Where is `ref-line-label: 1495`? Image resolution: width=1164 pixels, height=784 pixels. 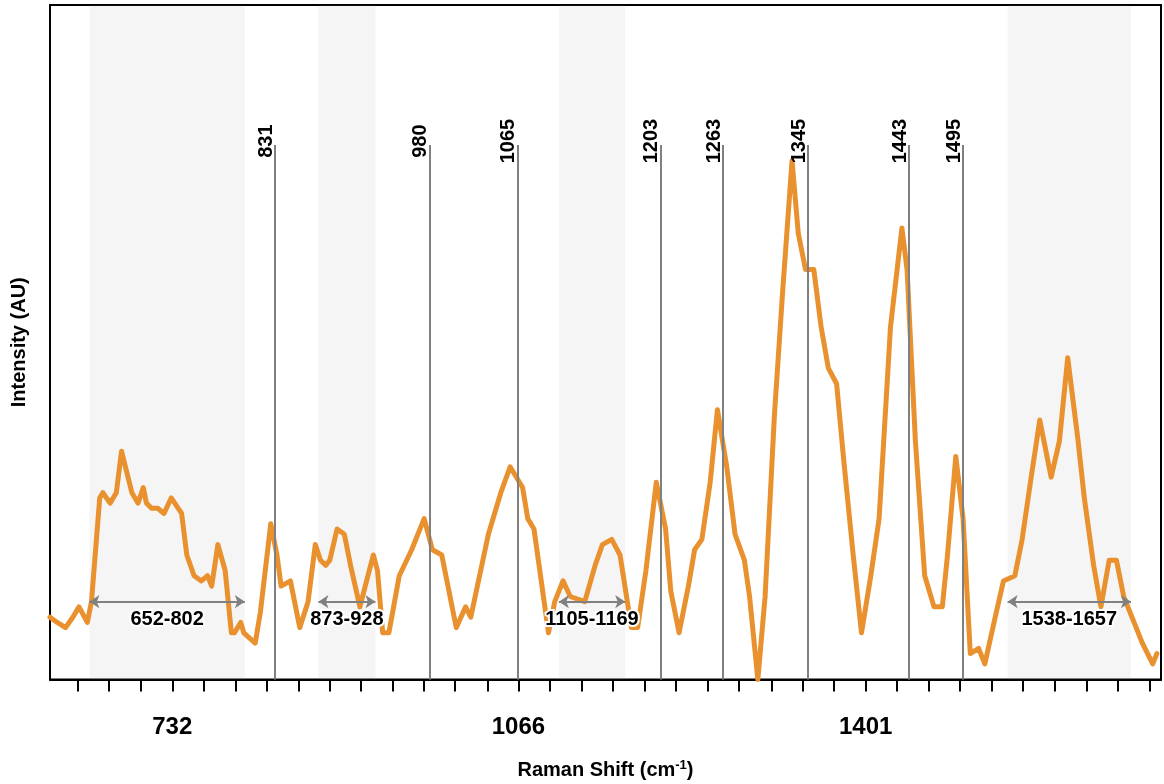 ref-line-label: 1495 is located at coordinates (953, 141).